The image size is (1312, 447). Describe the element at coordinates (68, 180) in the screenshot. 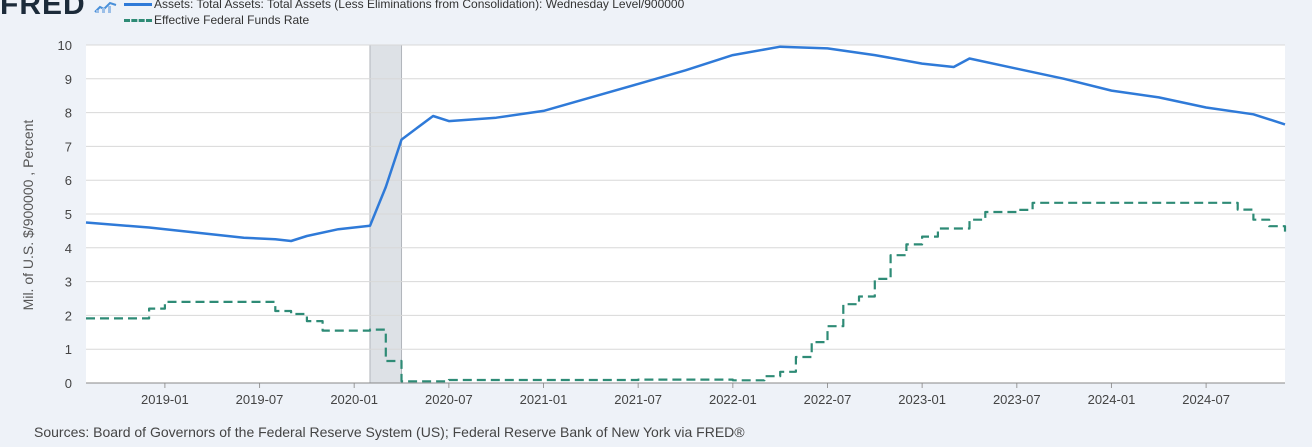

I see `y-tick-label-6: 6` at that location.